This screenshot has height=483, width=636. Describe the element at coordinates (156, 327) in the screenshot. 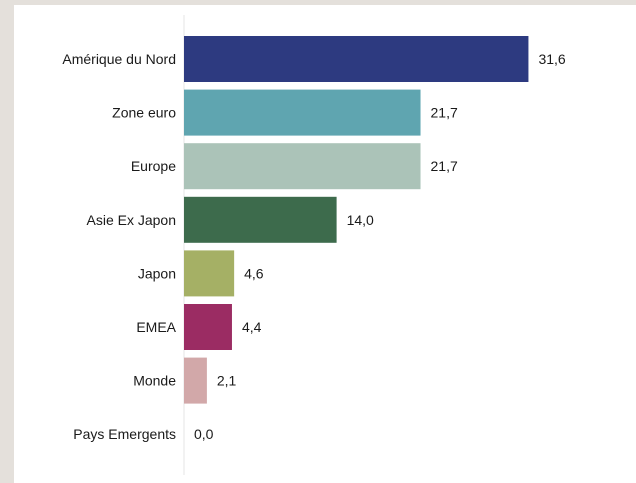

I see `category-label: EMEA` at that location.